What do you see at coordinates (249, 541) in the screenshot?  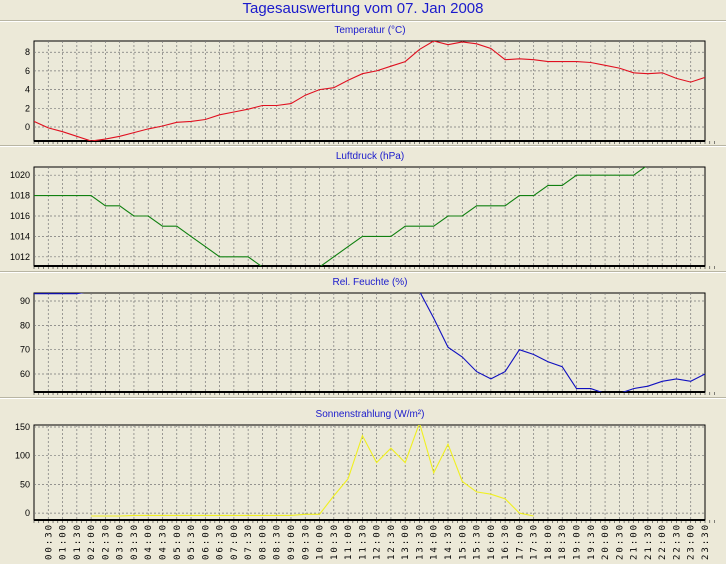 I see `x-tick-label: 07:30` at bounding box center [249, 541].